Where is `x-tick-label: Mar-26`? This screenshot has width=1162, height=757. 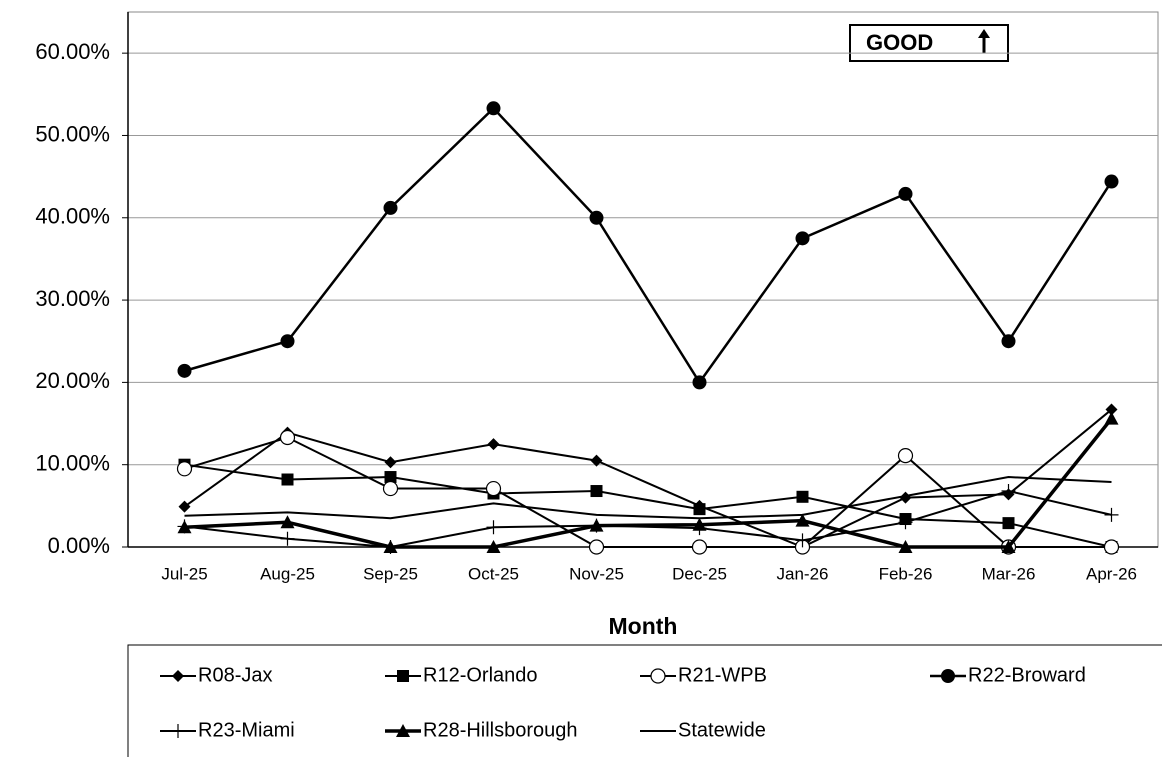 x-tick-label: Mar-26 is located at coordinates (1009, 573).